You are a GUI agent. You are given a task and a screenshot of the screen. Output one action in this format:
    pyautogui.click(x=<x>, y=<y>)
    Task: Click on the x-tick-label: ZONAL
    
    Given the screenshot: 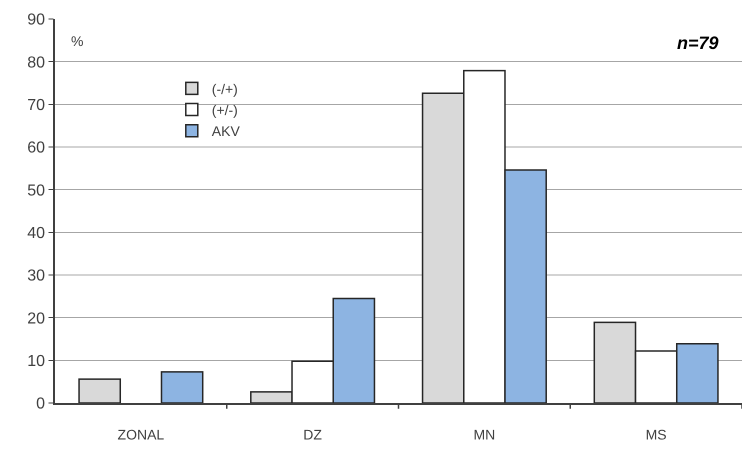 What is the action you would take?
    pyautogui.click(x=141, y=434)
    